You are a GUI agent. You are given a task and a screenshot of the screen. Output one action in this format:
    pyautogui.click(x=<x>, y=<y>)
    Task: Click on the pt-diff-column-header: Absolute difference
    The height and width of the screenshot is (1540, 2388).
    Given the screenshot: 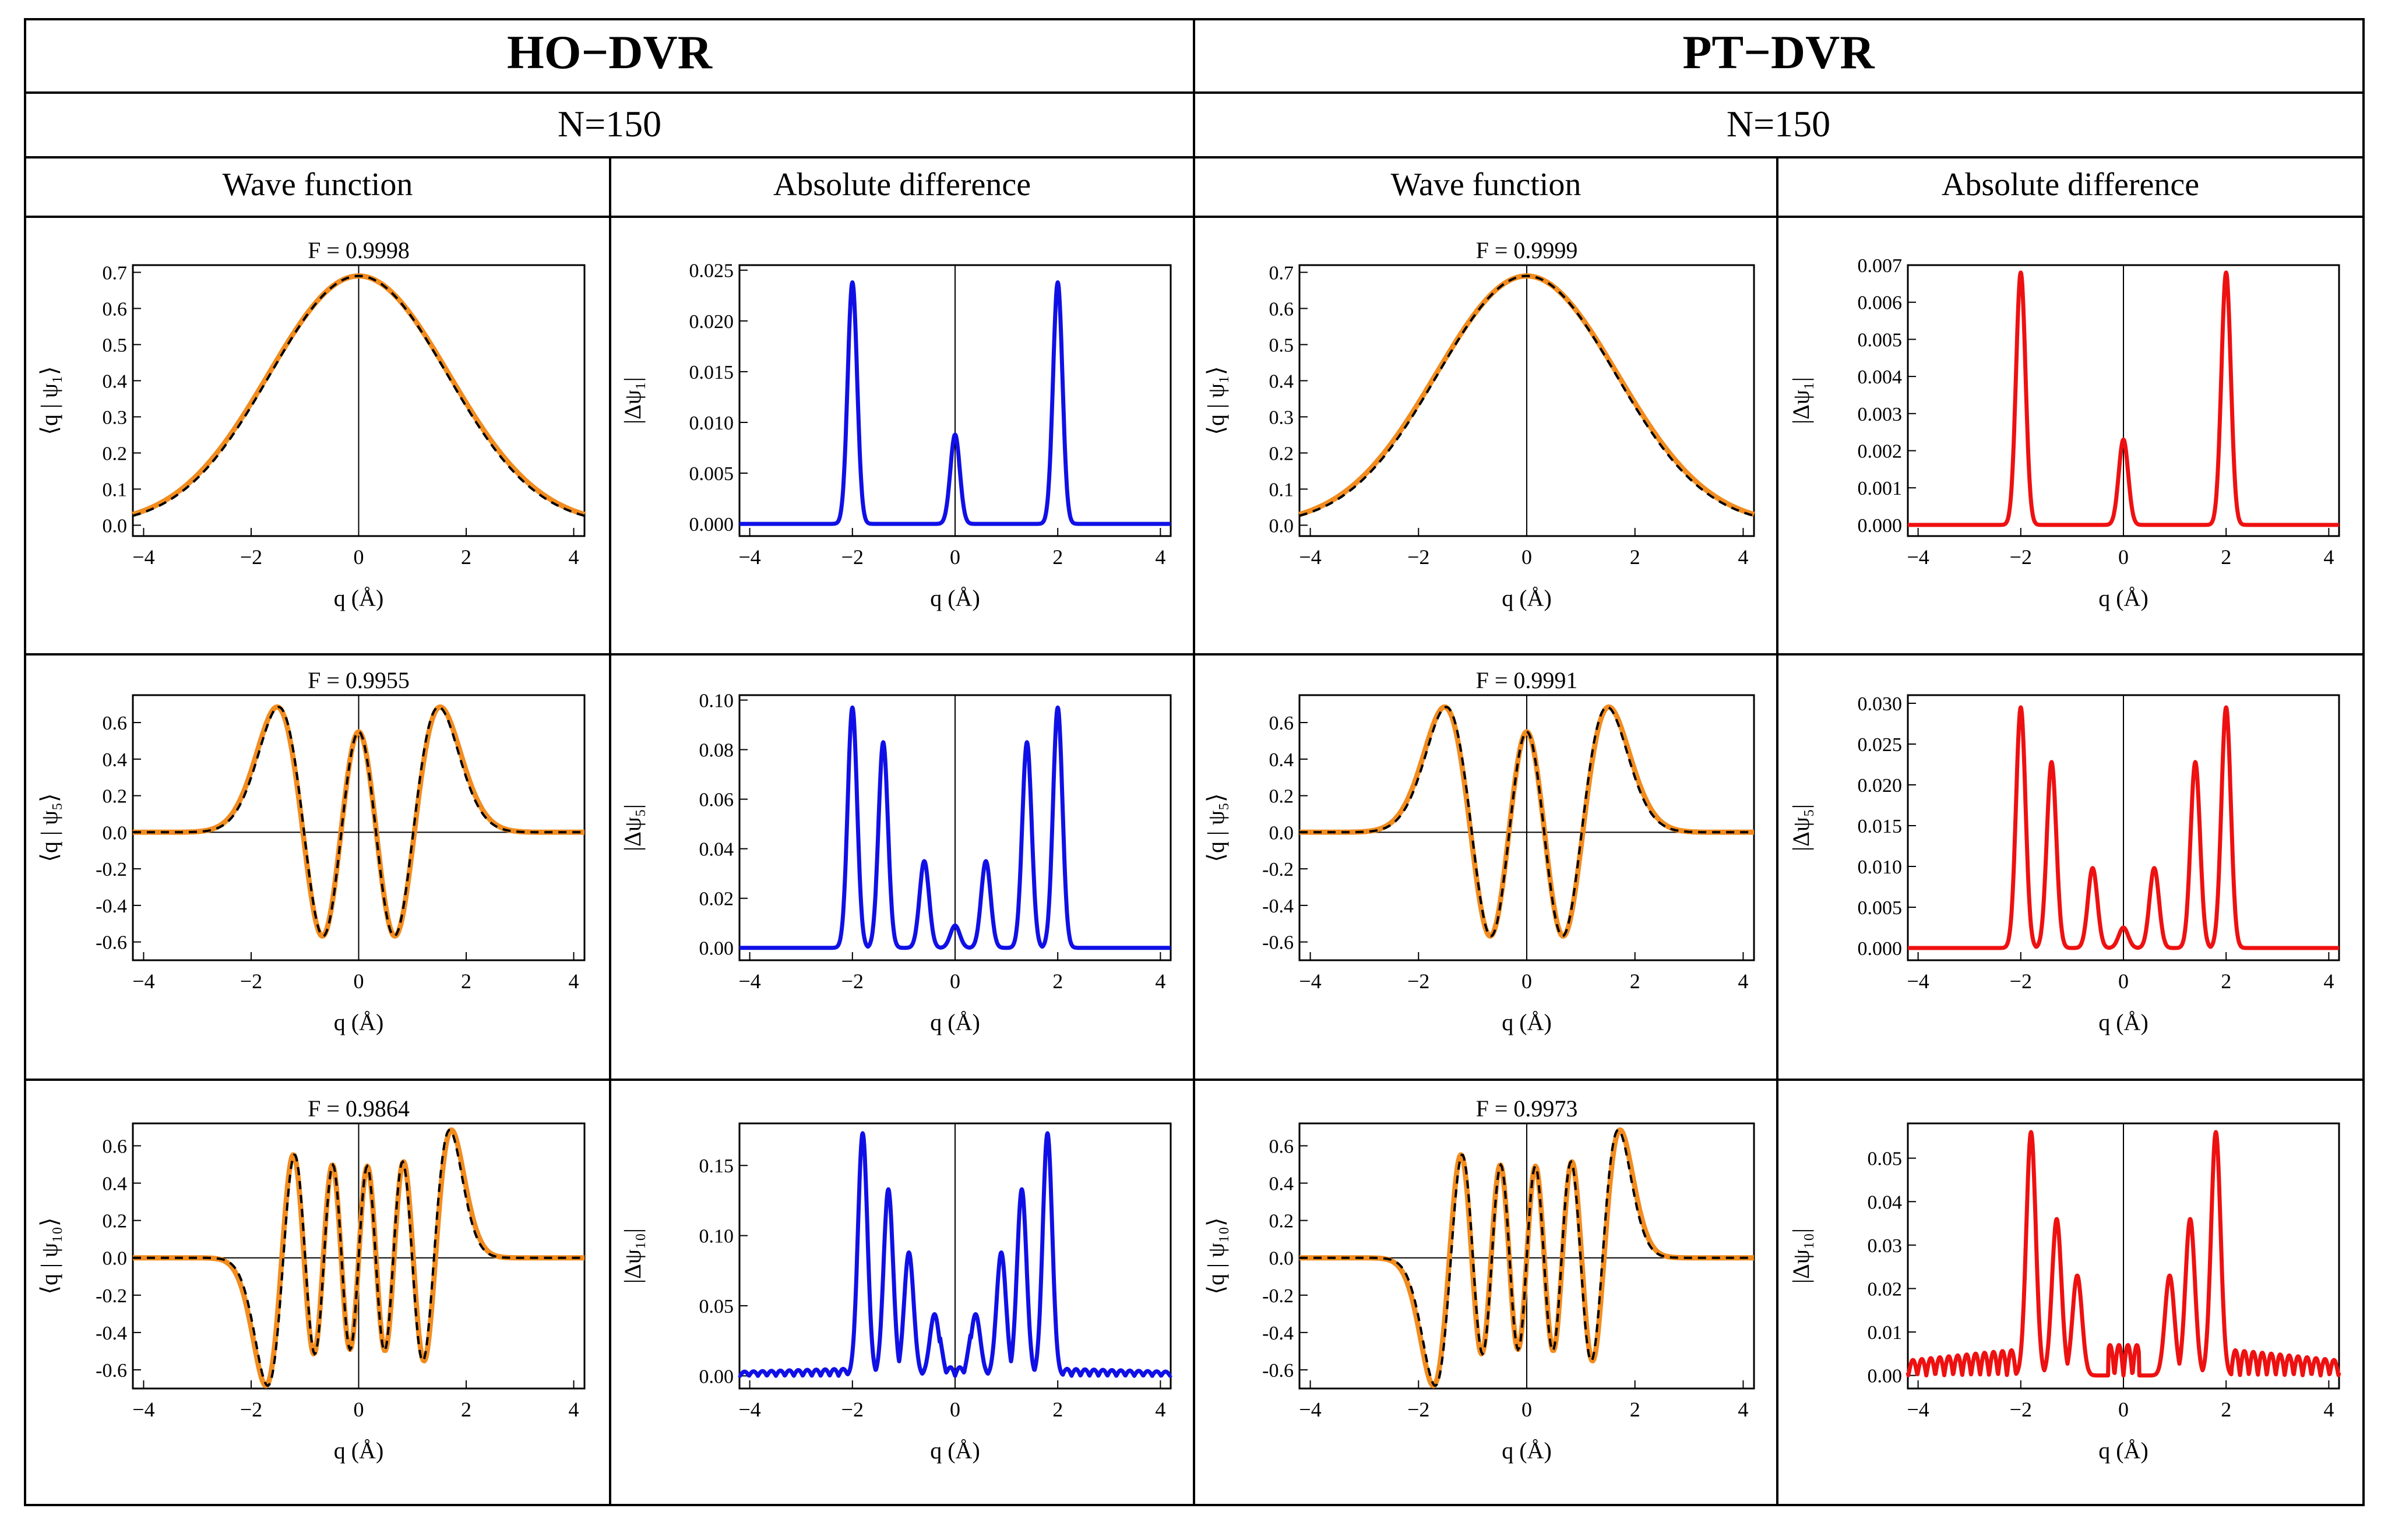 What is the action you would take?
    pyautogui.click(x=2070, y=185)
    